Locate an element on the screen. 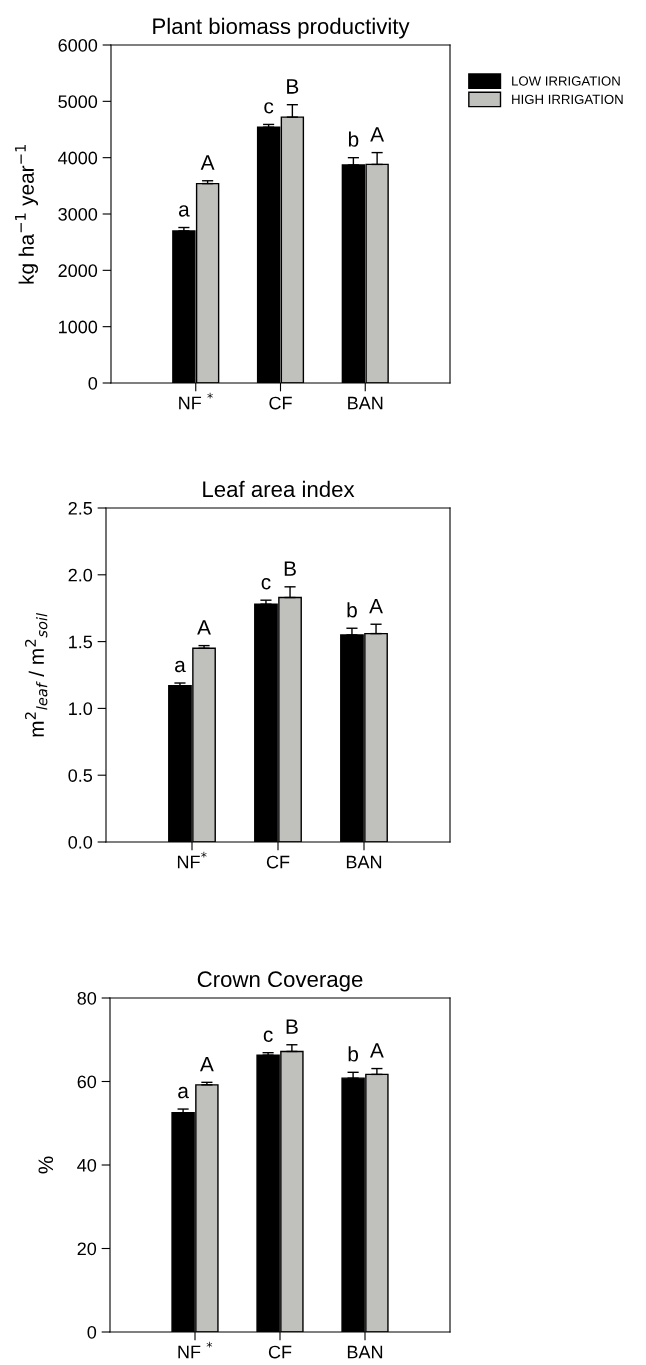 This screenshot has height=1365, width=646. y-axis-title: % is located at coordinates (46, 1165).